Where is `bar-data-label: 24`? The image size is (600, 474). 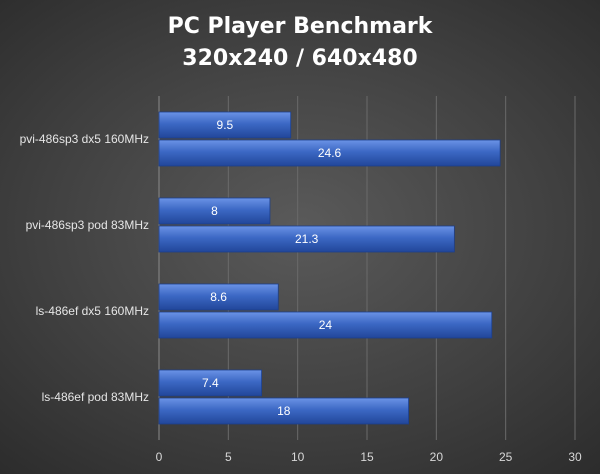 bar-data-label: 24 is located at coordinates (326, 325).